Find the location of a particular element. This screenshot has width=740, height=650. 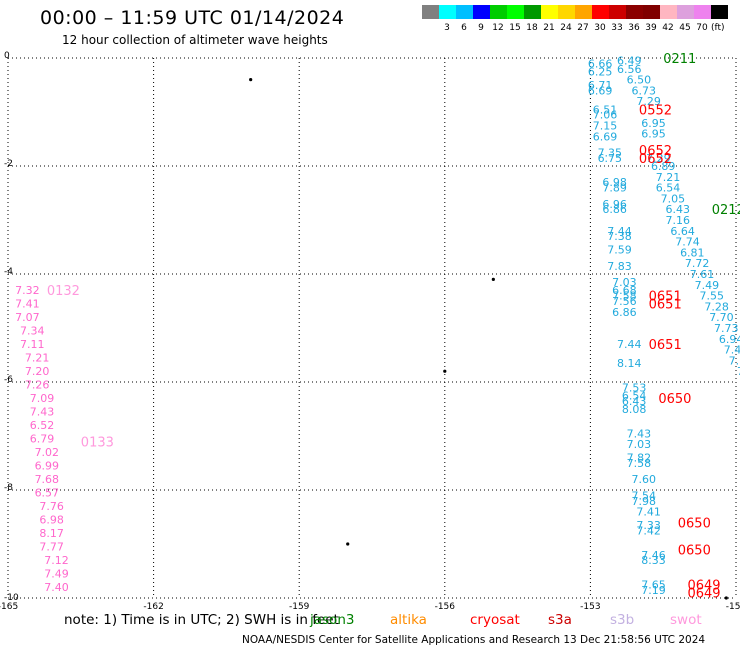

x-tick-label: -150 is located at coordinates (733, 607).